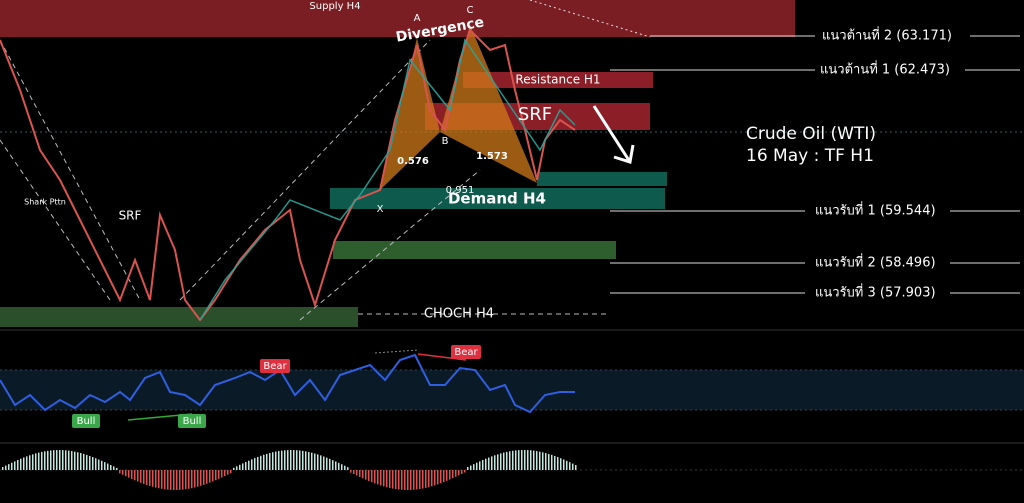 The image size is (1024, 503). Describe the element at coordinates (86, 421) in the screenshot. I see `bull-label: Bull` at that location.